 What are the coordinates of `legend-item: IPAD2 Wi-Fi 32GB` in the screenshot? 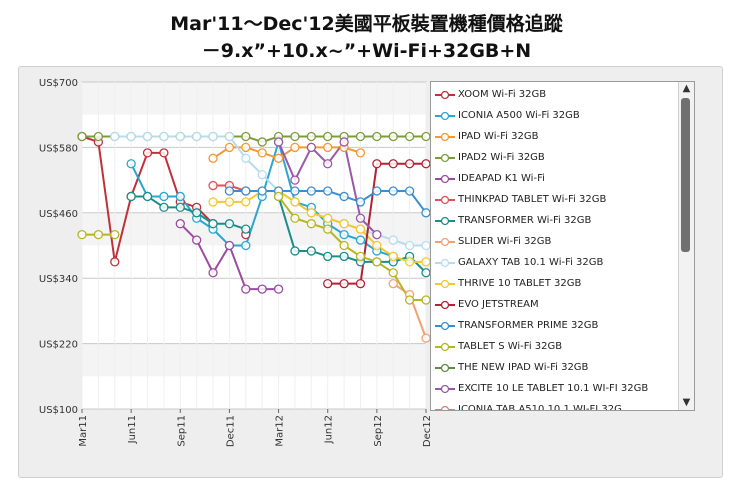 It's located at (553, 158).